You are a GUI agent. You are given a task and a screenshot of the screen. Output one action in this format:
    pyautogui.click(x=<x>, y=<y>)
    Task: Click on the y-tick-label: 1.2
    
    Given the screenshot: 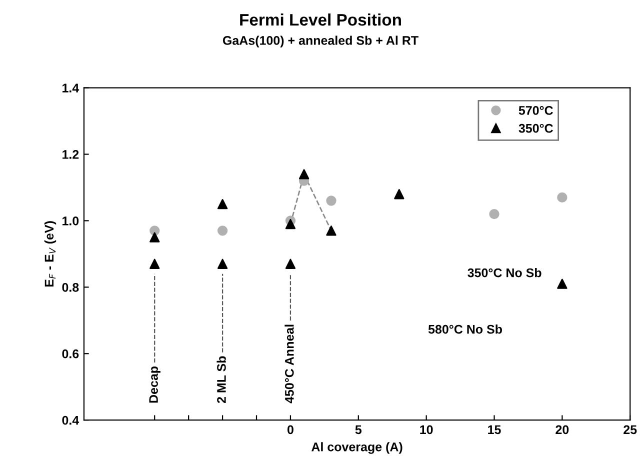 What is the action you would take?
    pyautogui.click(x=70, y=154)
    